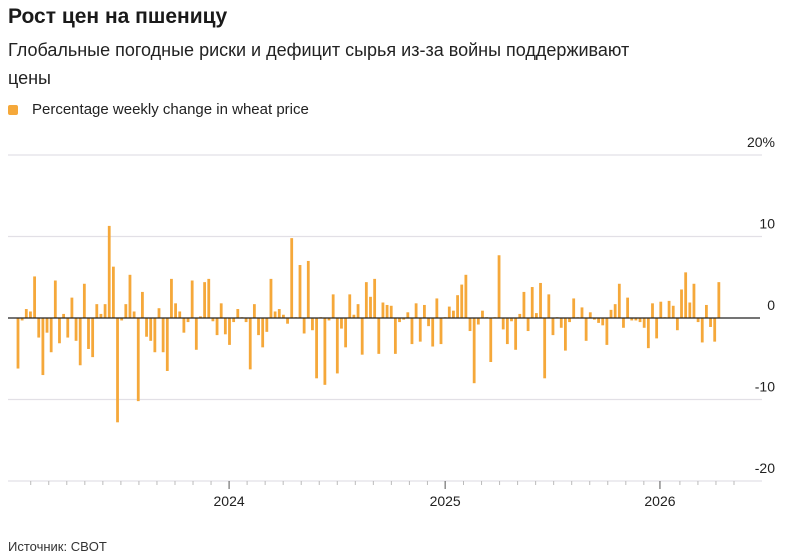  Describe the element at coordinates (13, 109) in the screenshot. I see `legend-swatch` at that location.